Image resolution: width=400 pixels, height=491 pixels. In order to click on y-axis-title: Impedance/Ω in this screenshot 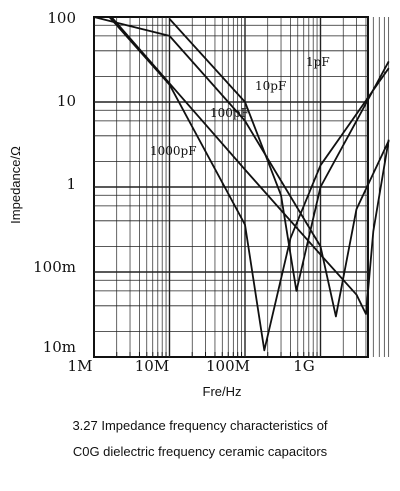, I will do `click(15, 185)`.